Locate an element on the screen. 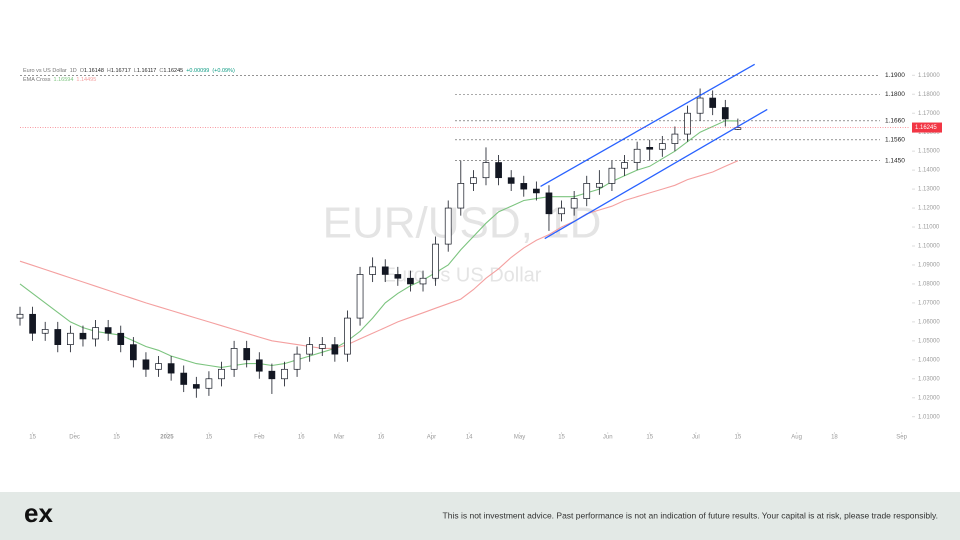  x-tick-label: 18 is located at coordinates (834, 438).